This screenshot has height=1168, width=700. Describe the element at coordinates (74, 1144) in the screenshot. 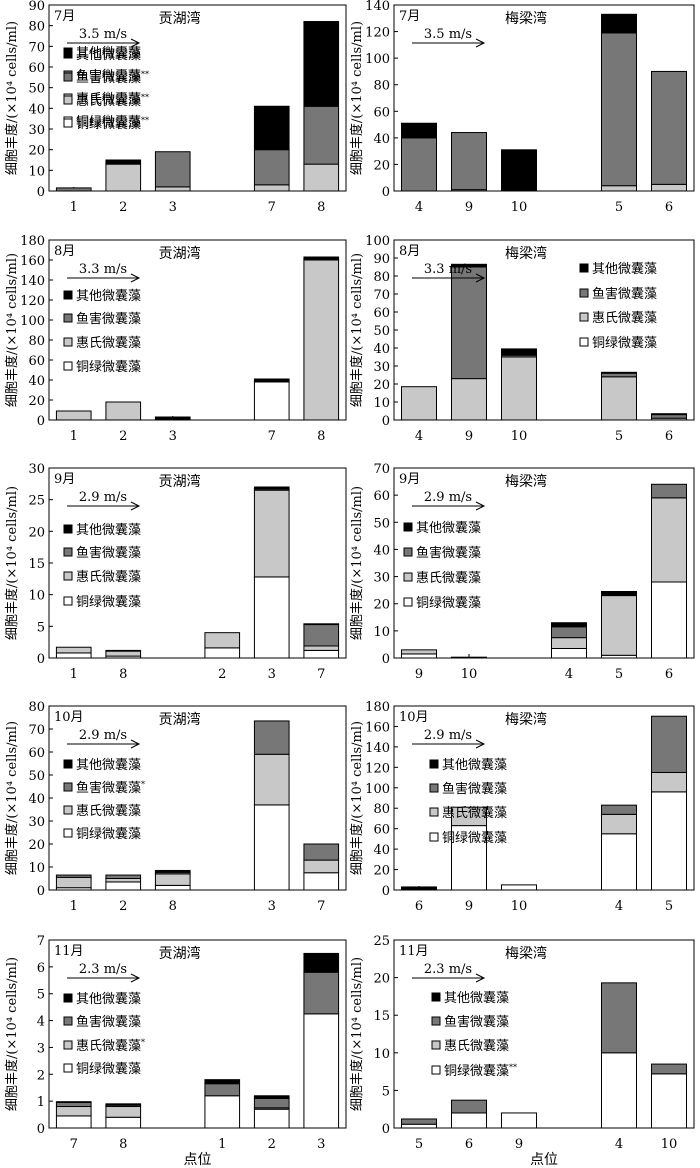

I see `x-tick-label: 7` at that location.